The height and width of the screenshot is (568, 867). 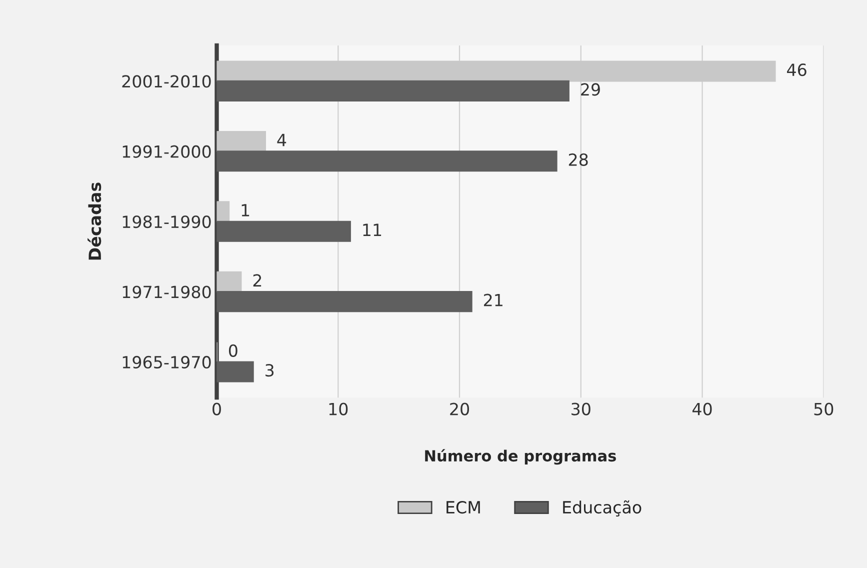 What do you see at coordinates (270, 370) in the screenshot?
I see `data-label: 3` at bounding box center [270, 370].